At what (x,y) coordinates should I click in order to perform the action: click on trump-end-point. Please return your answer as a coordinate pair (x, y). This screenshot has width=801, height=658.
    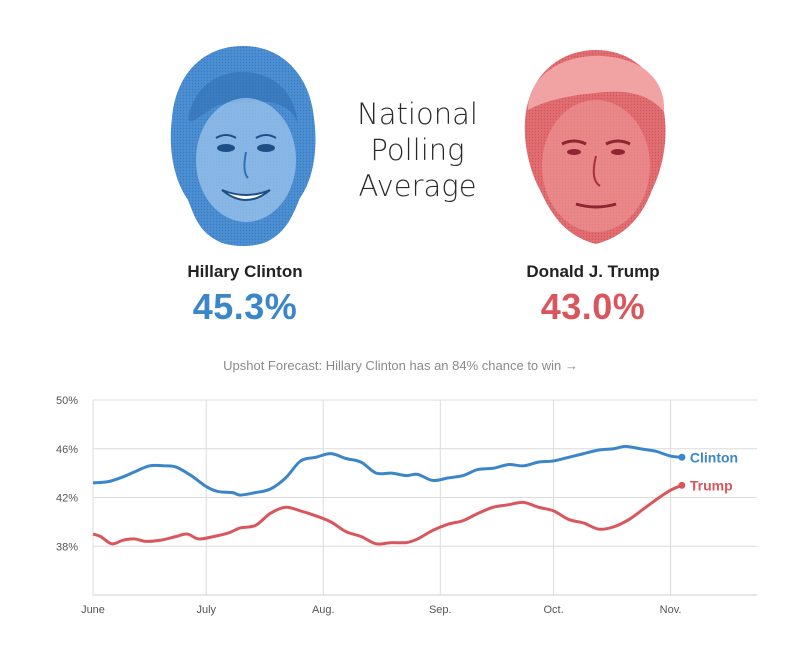
    Looking at the image, I should click on (681, 485).